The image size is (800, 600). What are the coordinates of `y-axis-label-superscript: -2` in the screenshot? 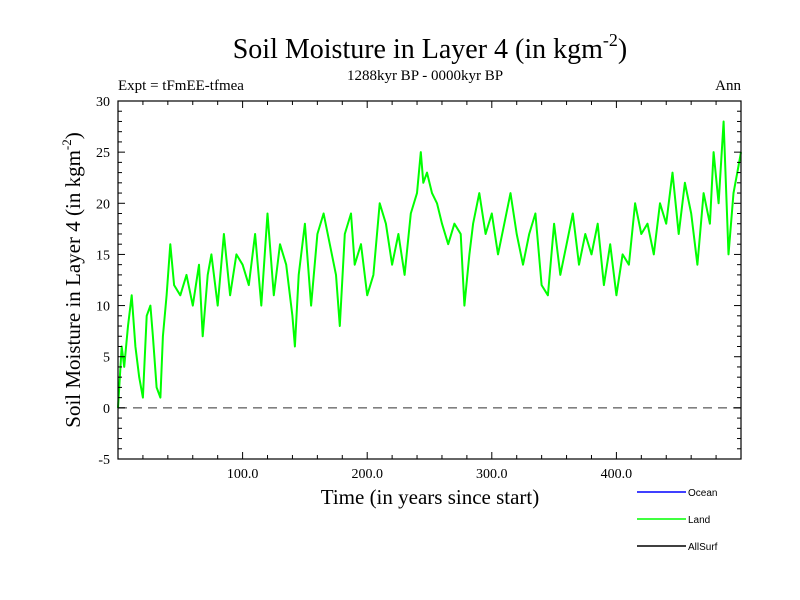 It's located at (66, 144).